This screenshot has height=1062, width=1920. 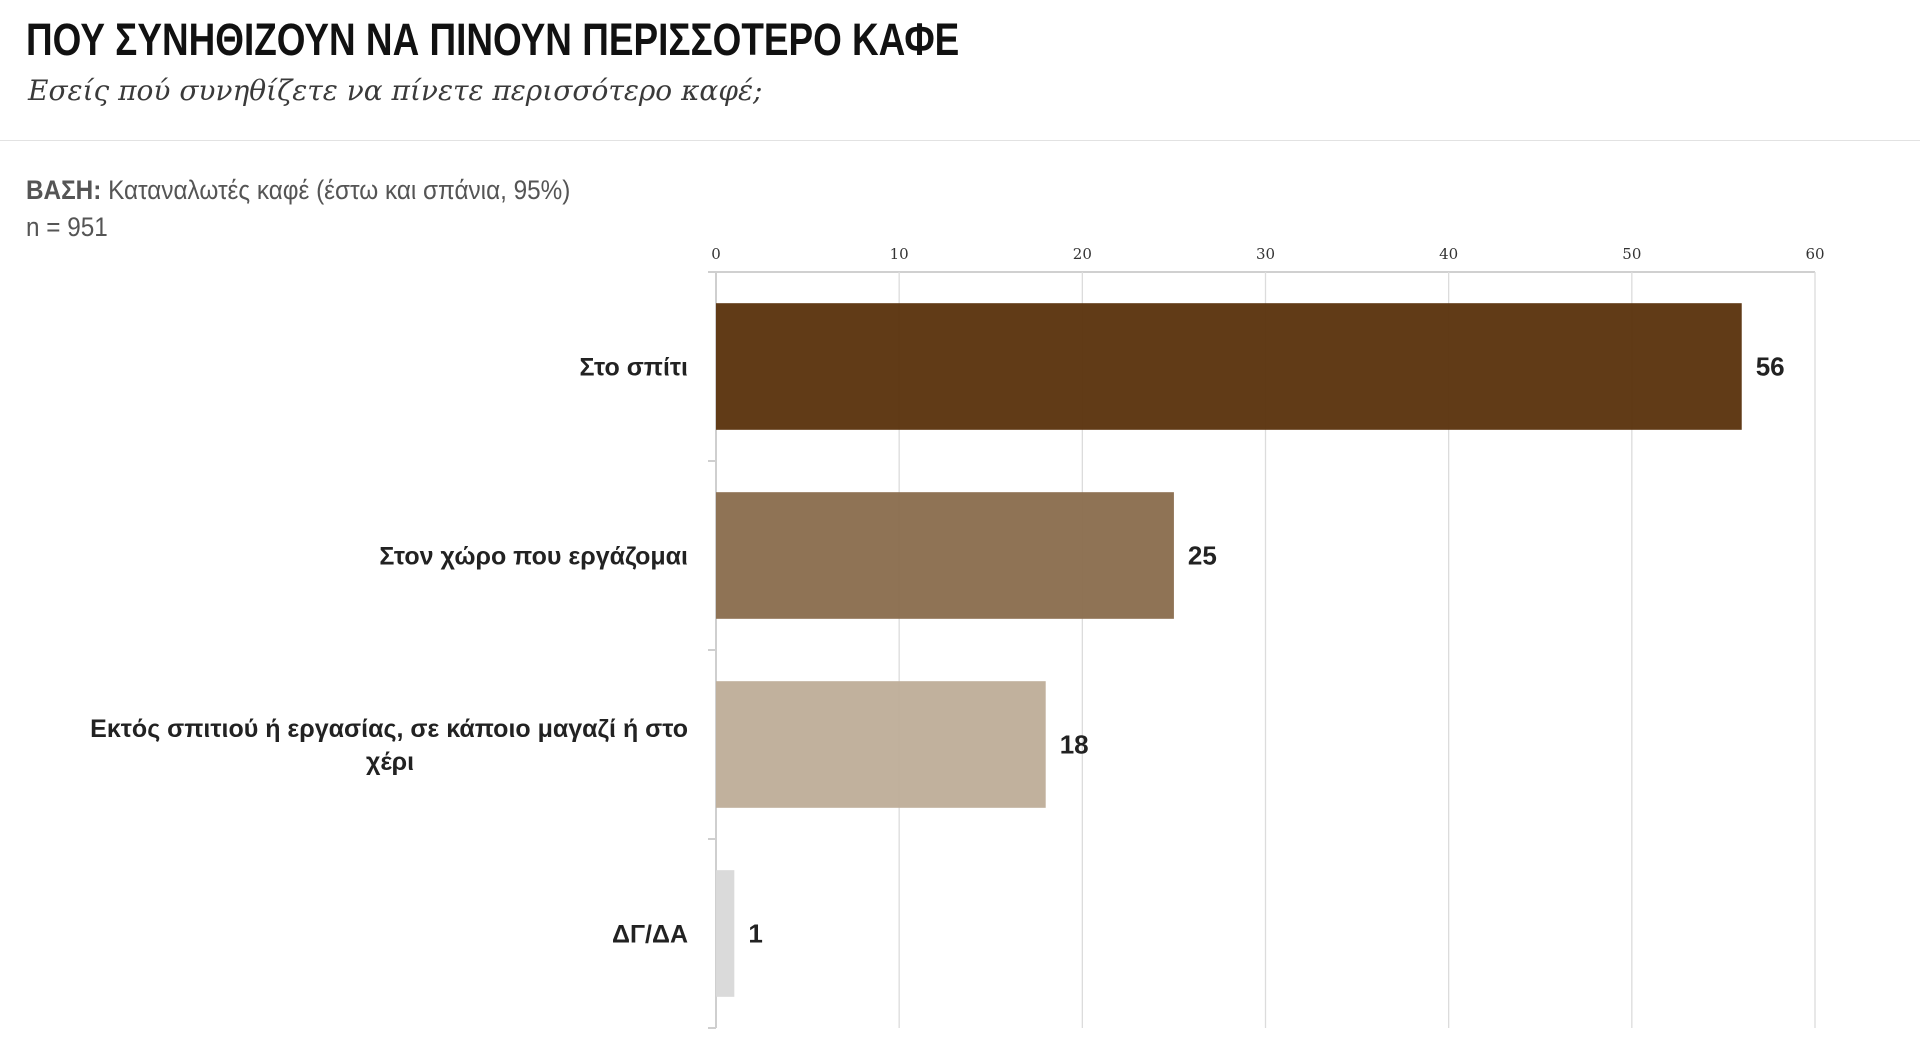 I want to click on value-label: 56, so click(x=1770, y=367).